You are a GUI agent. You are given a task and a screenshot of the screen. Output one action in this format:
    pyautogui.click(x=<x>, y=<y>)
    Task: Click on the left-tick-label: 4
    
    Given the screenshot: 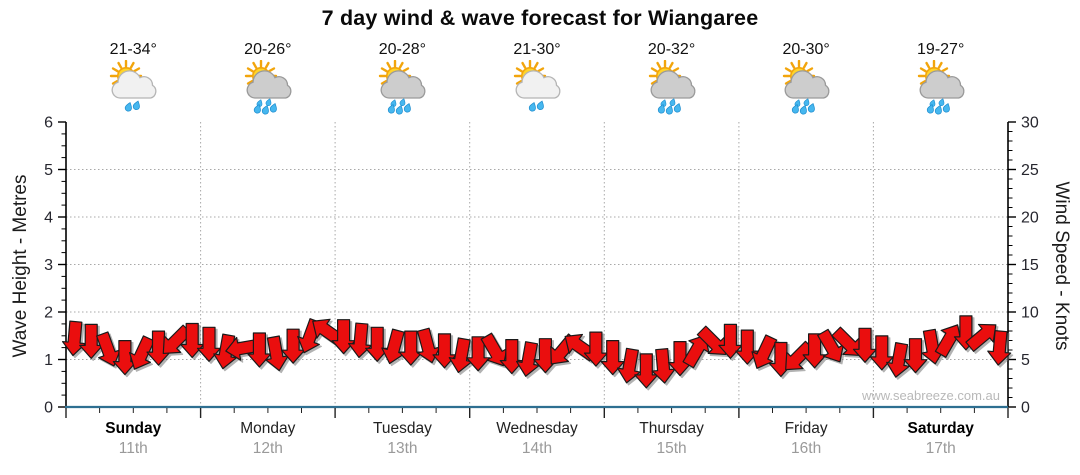 What is the action you would take?
    pyautogui.click(x=48, y=218)
    